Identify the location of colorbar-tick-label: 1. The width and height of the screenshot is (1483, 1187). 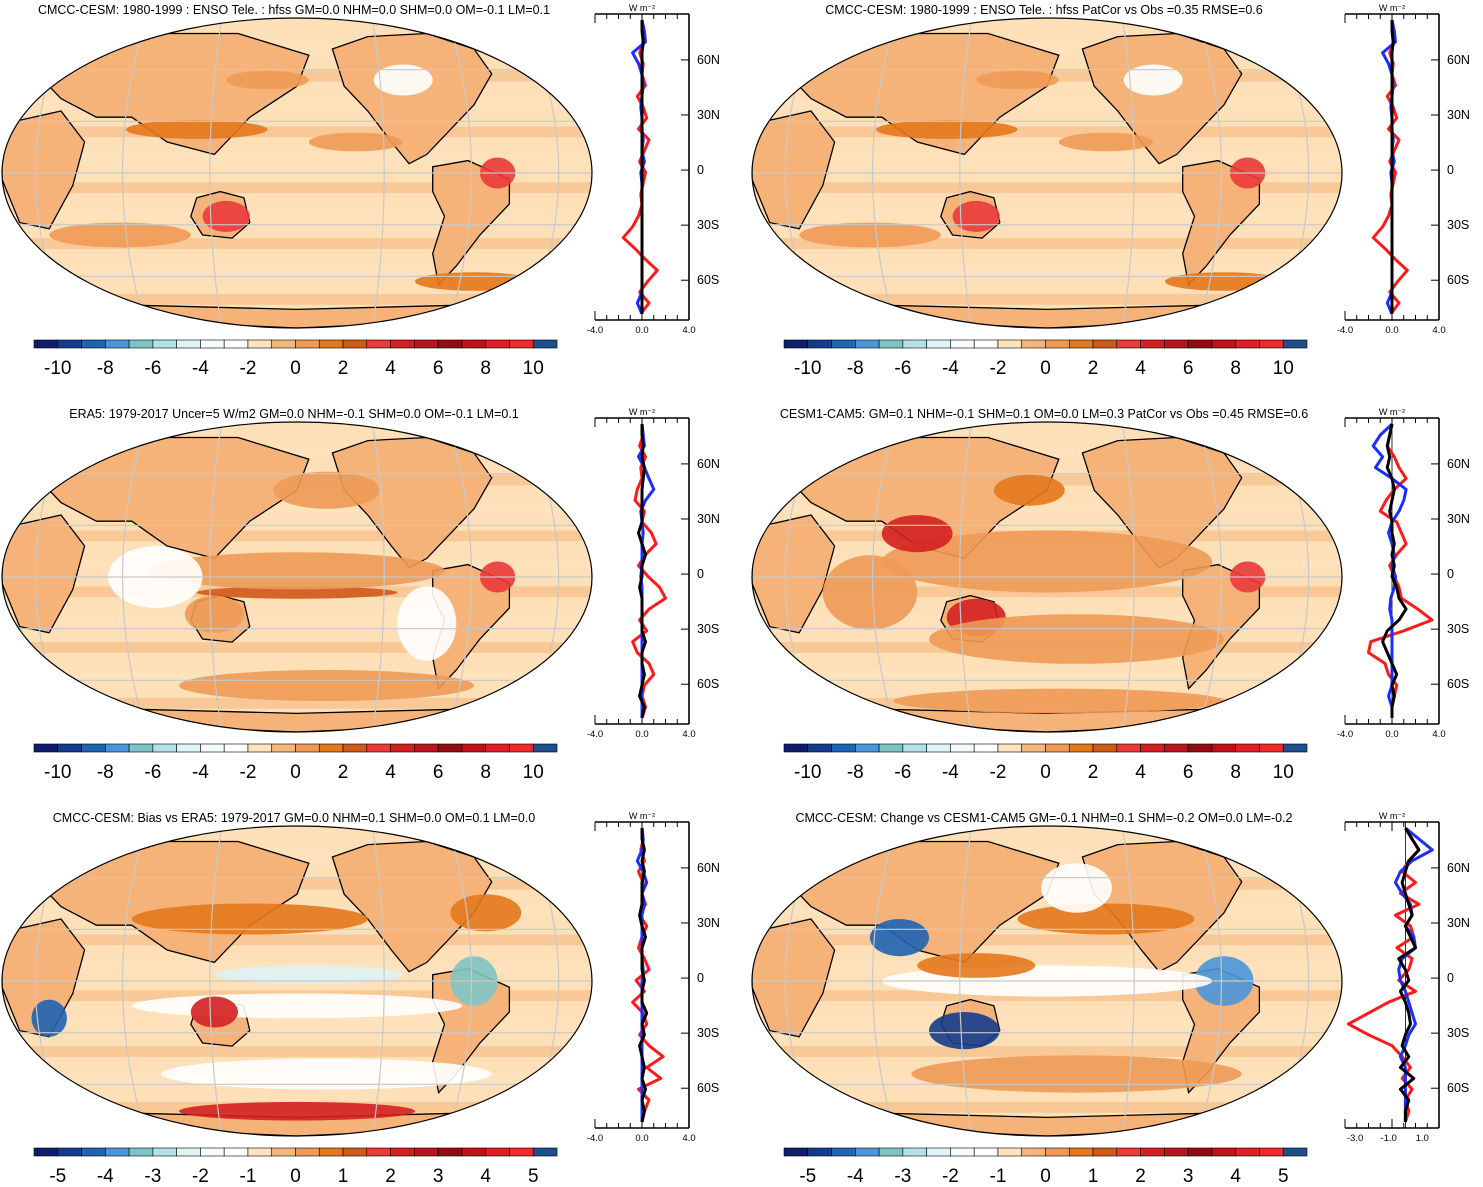
(1093, 1176).